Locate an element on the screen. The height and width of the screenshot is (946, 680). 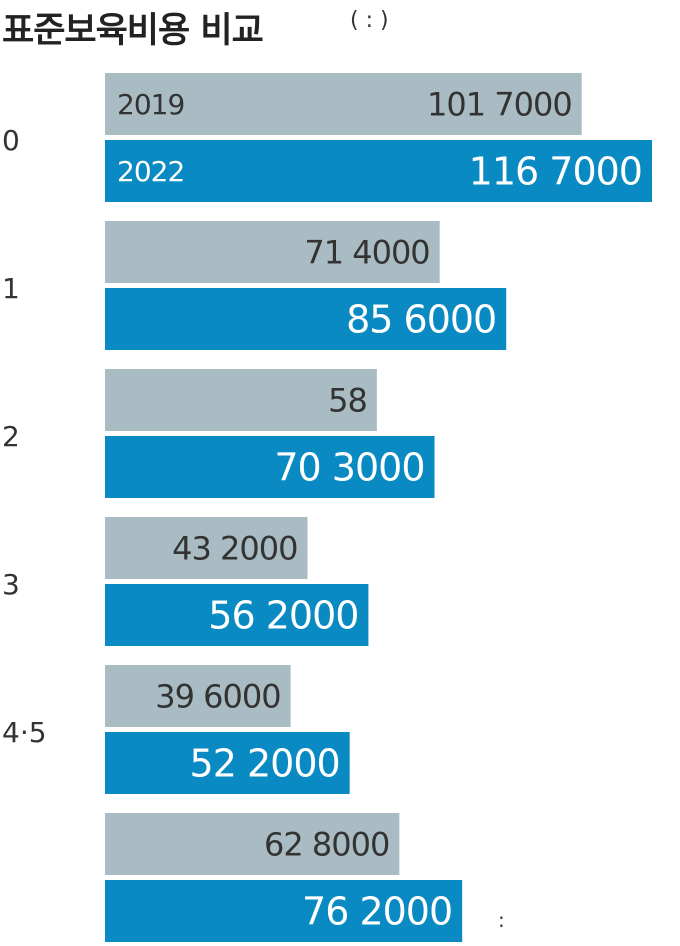
data-label: 70 3000 is located at coordinates (349, 468).